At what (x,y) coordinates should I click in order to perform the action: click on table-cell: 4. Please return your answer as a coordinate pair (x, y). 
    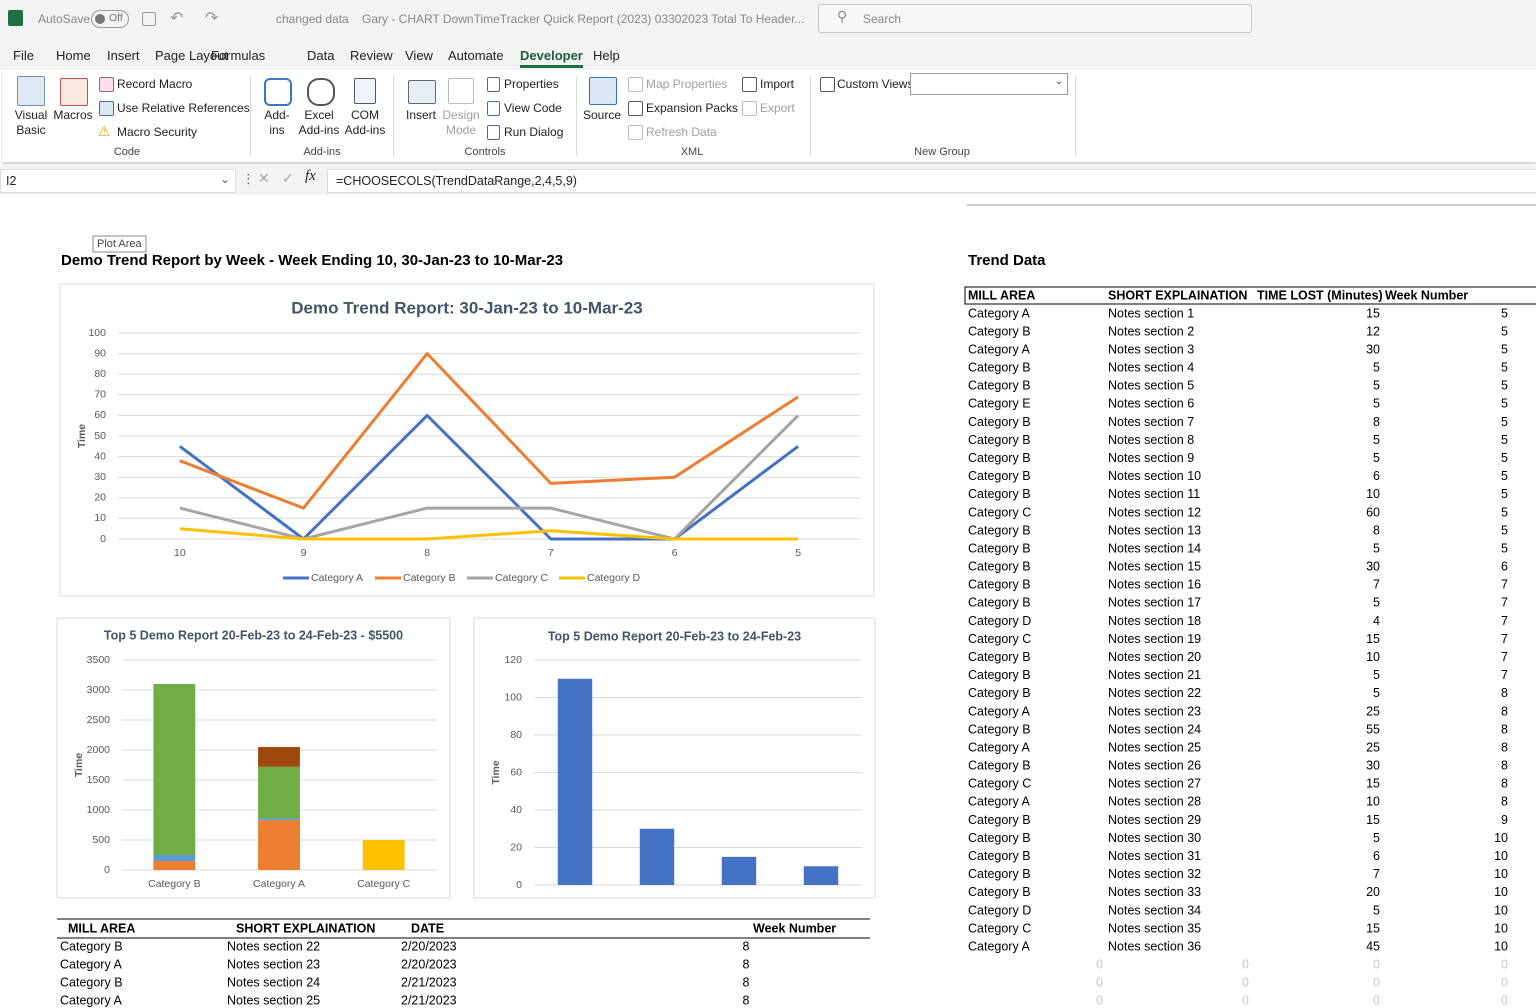
    Looking at the image, I should click on (1376, 621).